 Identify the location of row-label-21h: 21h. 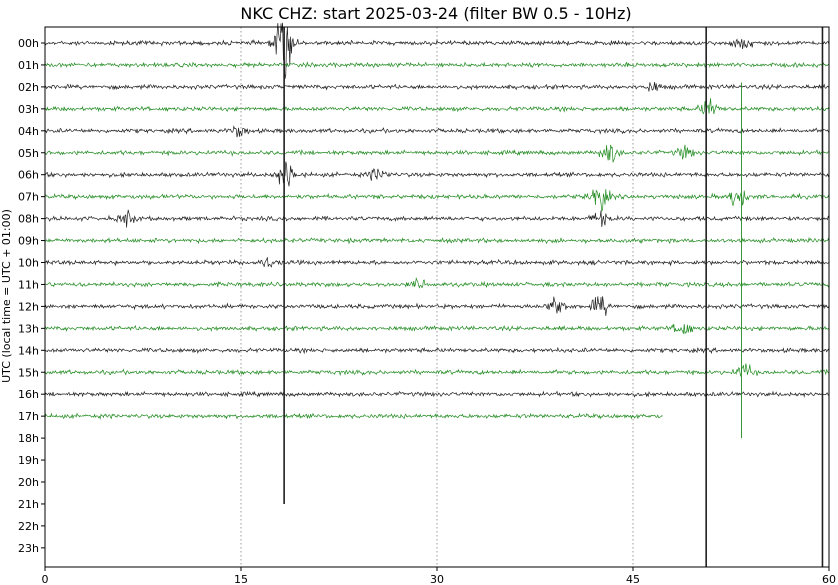
(28, 504).